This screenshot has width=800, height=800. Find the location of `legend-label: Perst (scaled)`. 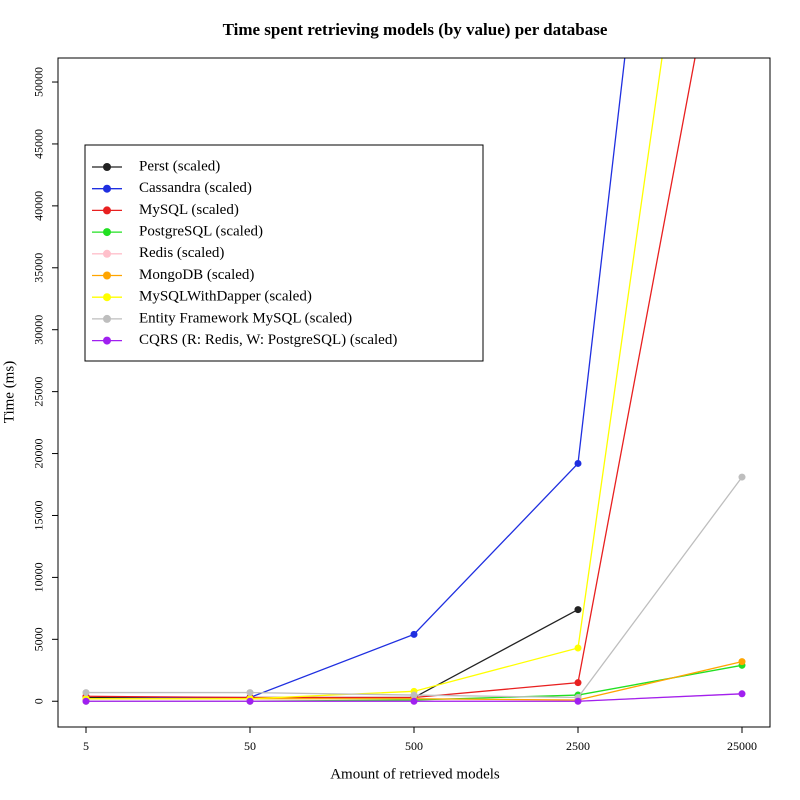

legend-label: Perst (scaled) is located at coordinates (179, 166).